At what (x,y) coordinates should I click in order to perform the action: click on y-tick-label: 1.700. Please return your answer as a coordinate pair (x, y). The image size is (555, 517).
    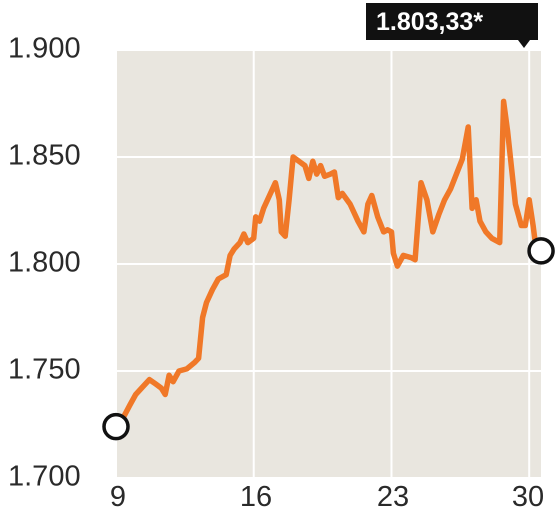
    Looking at the image, I should click on (44, 477).